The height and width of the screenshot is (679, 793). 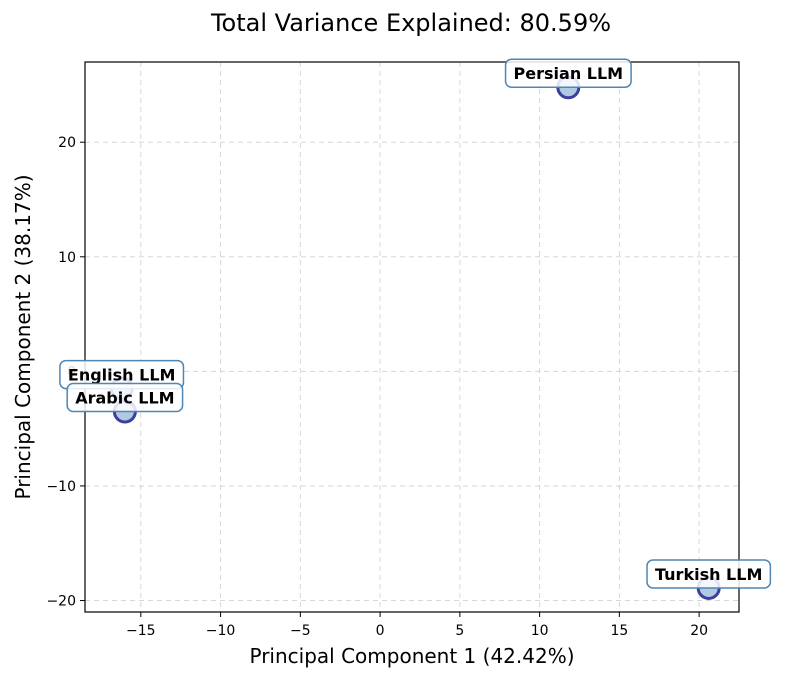 I want to click on y-tick-label: 20, so click(x=67, y=143).